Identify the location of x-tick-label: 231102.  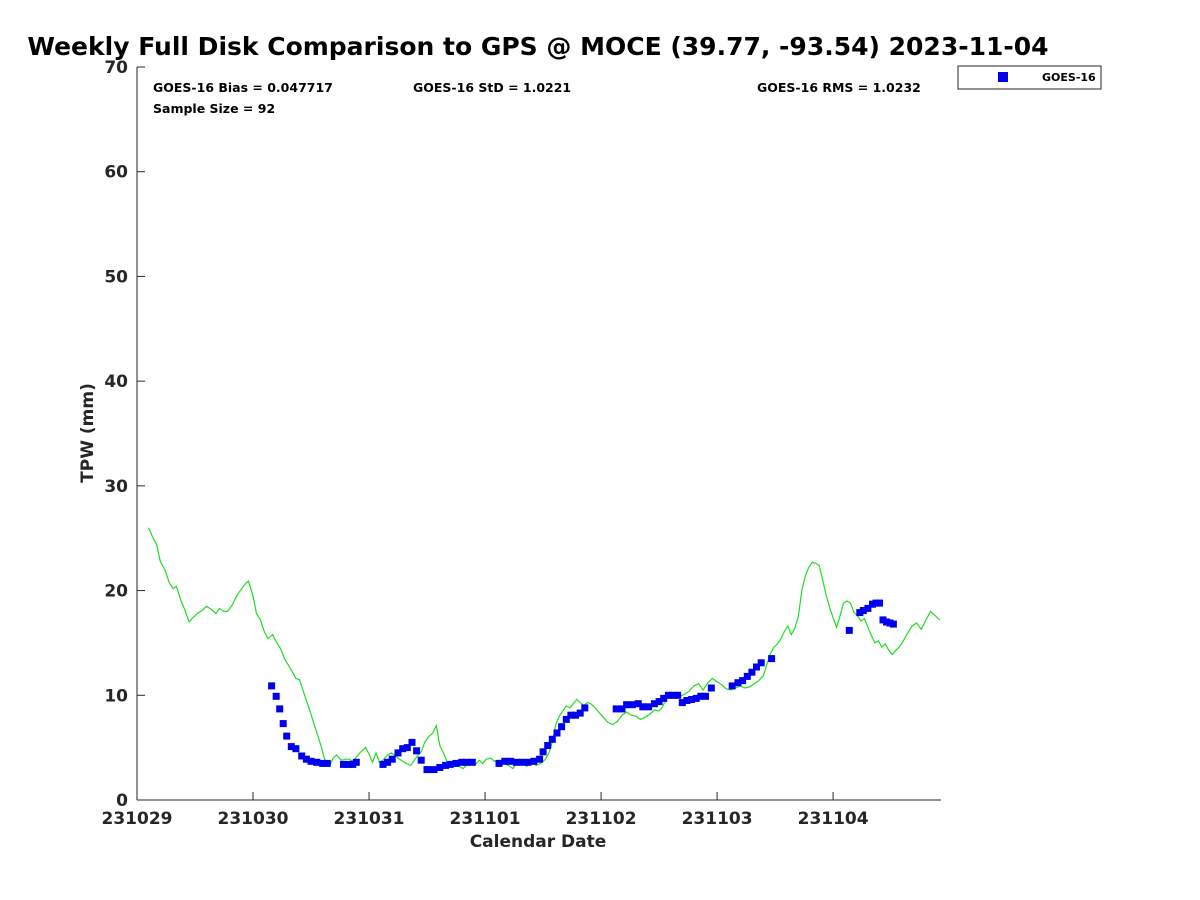
(601, 819).